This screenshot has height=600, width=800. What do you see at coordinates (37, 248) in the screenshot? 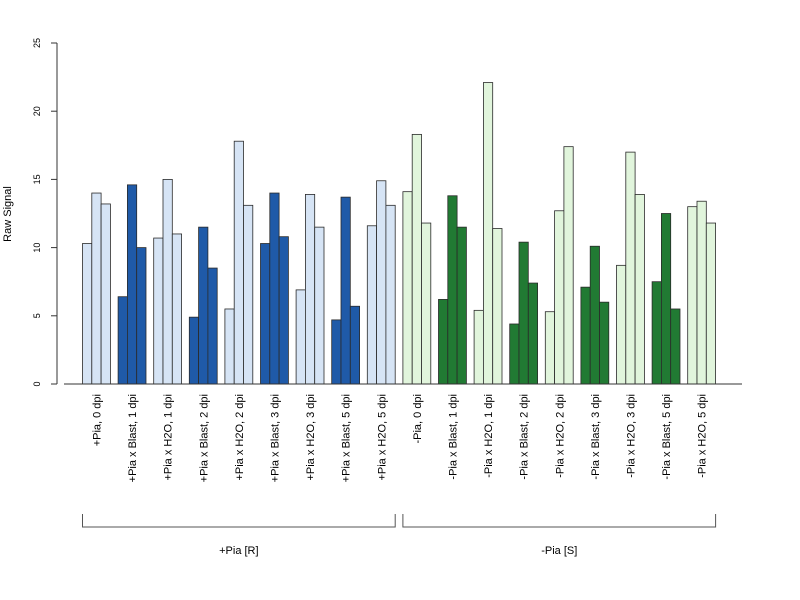
I see `y-tick-label: 10` at bounding box center [37, 248].